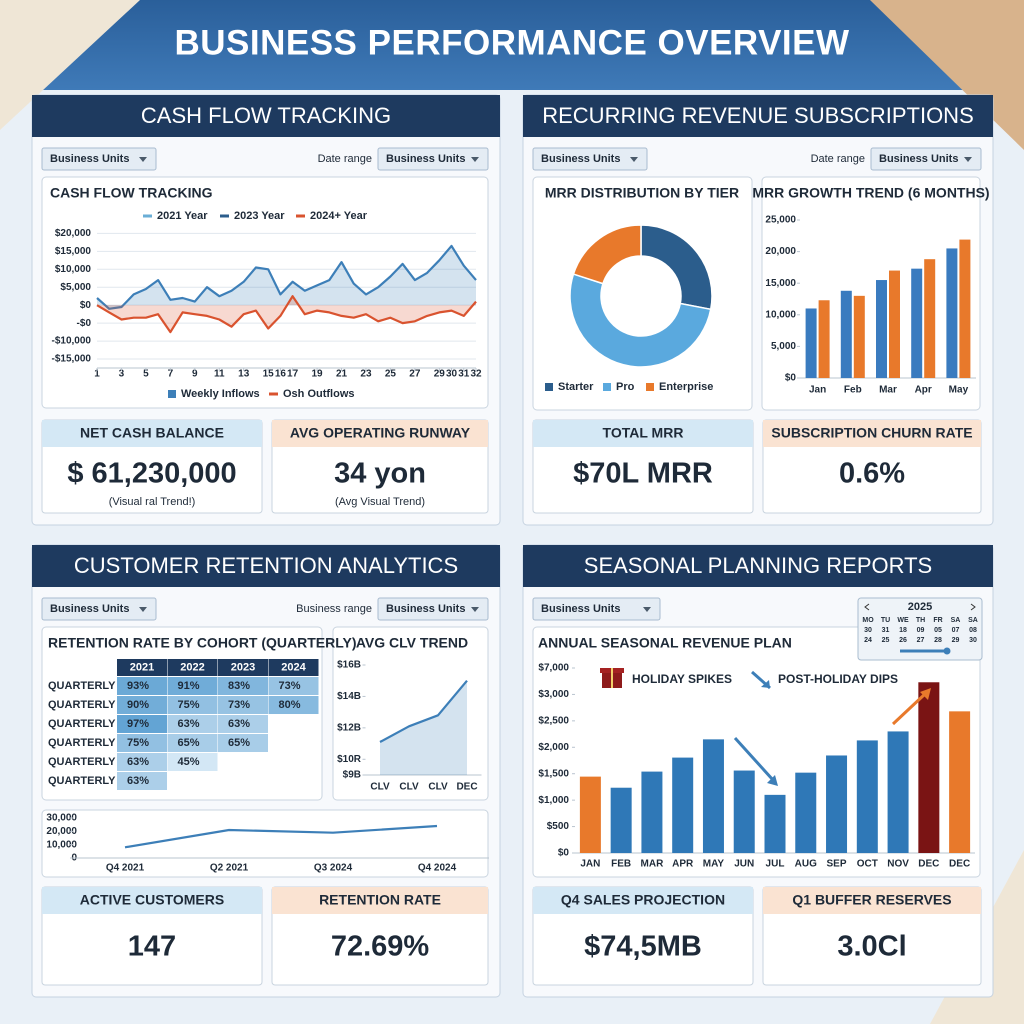 The width and height of the screenshot is (1024, 1024). Describe the element at coordinates (956, 620) in the screenshot. I see `weekday: SA` at that location.